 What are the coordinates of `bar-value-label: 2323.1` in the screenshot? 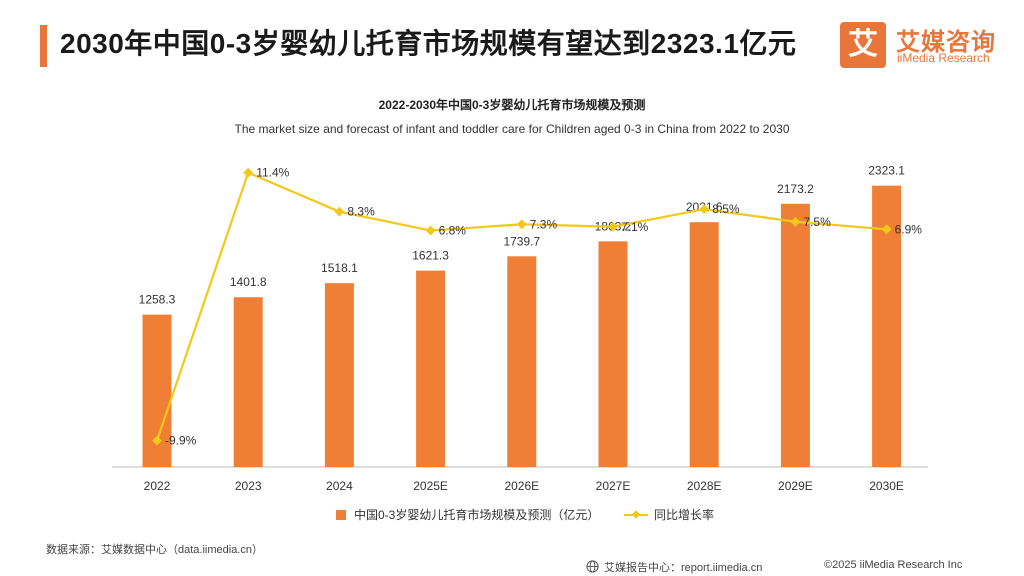 It's located at (886, 171).